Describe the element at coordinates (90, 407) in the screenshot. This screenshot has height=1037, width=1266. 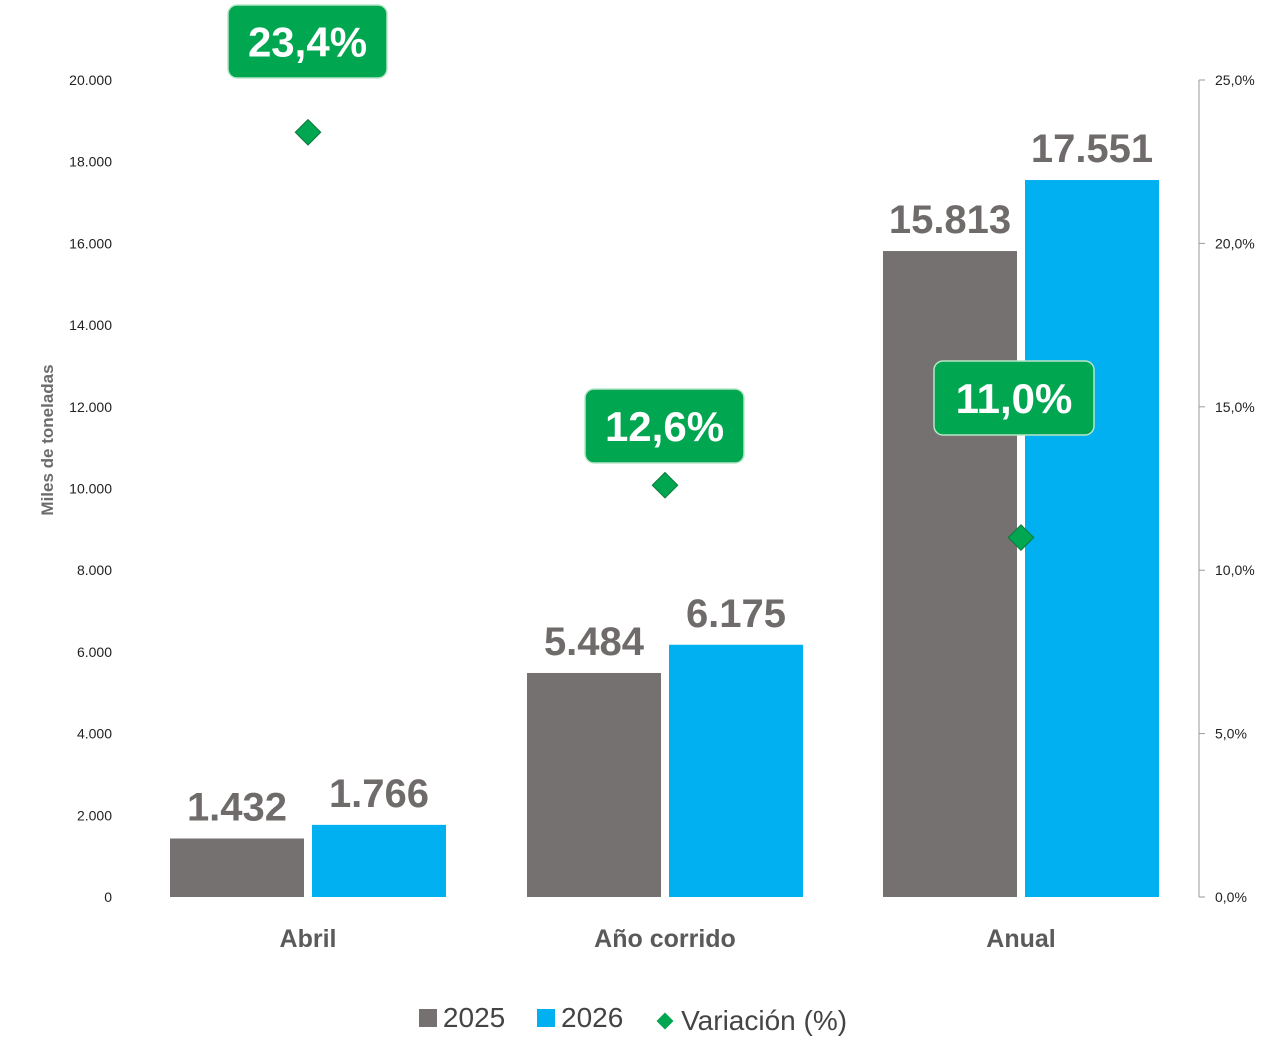
I see `y-tick-label: 12.000` at that location.